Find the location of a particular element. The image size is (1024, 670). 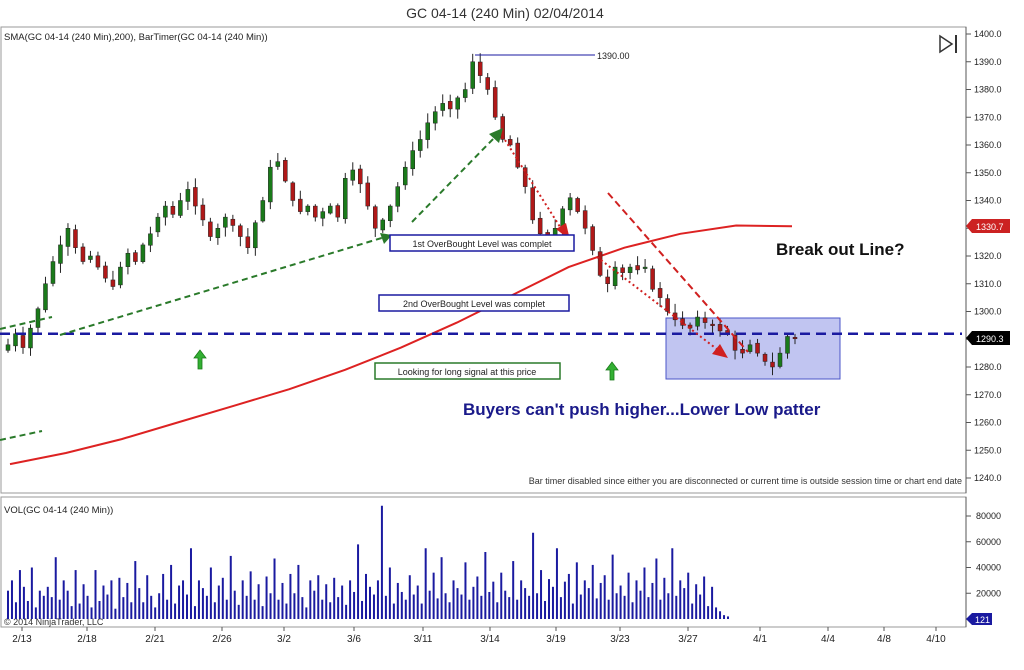

price-tick-label: 1360.0 is located at coordinates (988, 145).